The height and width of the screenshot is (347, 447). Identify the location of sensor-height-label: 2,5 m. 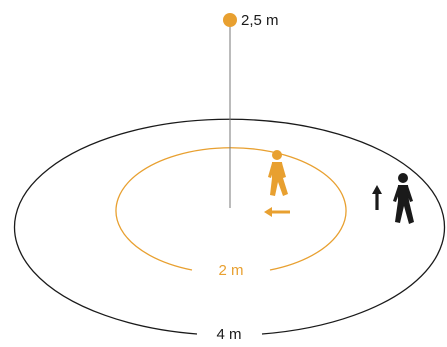
(260, 20).